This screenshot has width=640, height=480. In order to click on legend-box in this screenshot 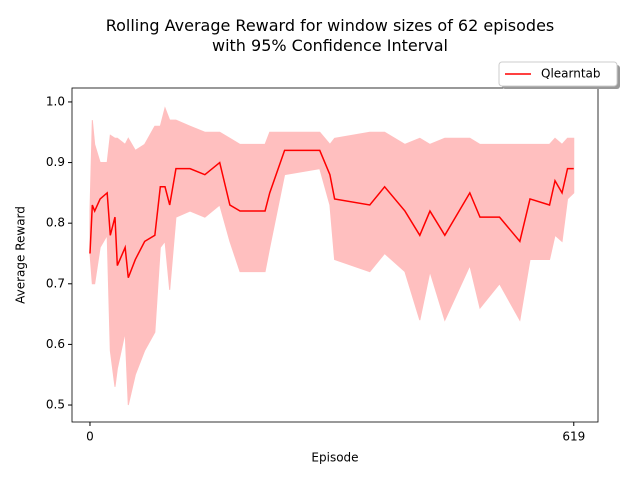, I will do `click(558, 74)`.